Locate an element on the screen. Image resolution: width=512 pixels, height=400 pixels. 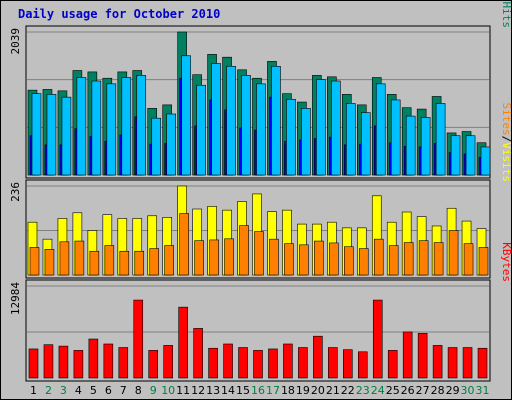
y-axis-max-label: 12984 is located at coordinates (15, 298).